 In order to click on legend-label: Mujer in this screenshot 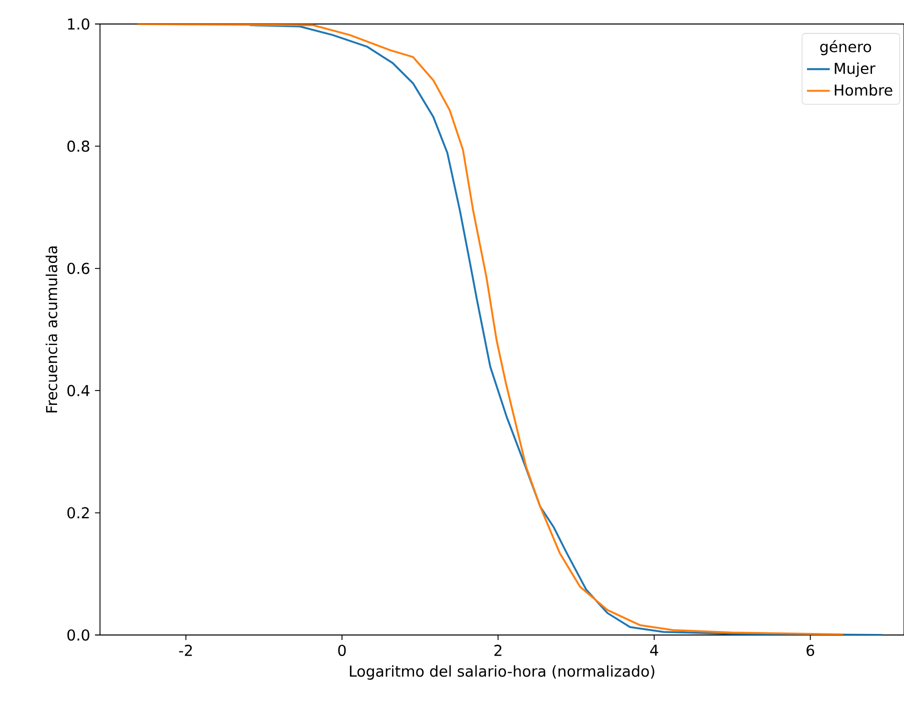, I will do `click(855, 69)`.